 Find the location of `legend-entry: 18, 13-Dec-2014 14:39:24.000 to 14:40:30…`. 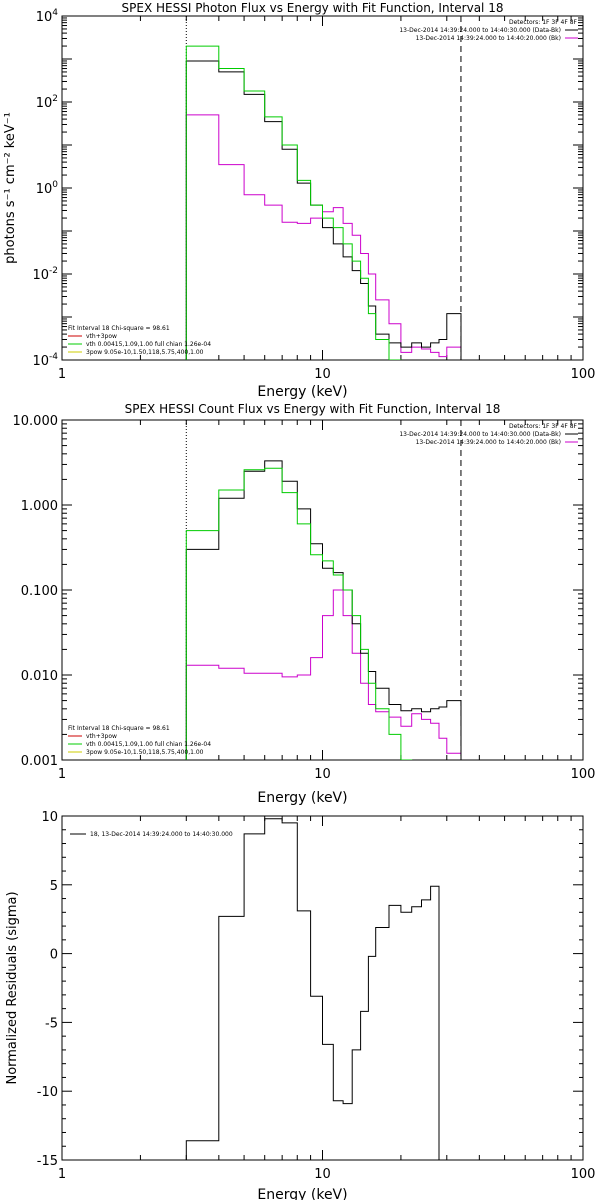

legend-entry: 18, 13-Dec-2014 14:39:24.000 to 14:40:30… is located at coordinates (161, 834).